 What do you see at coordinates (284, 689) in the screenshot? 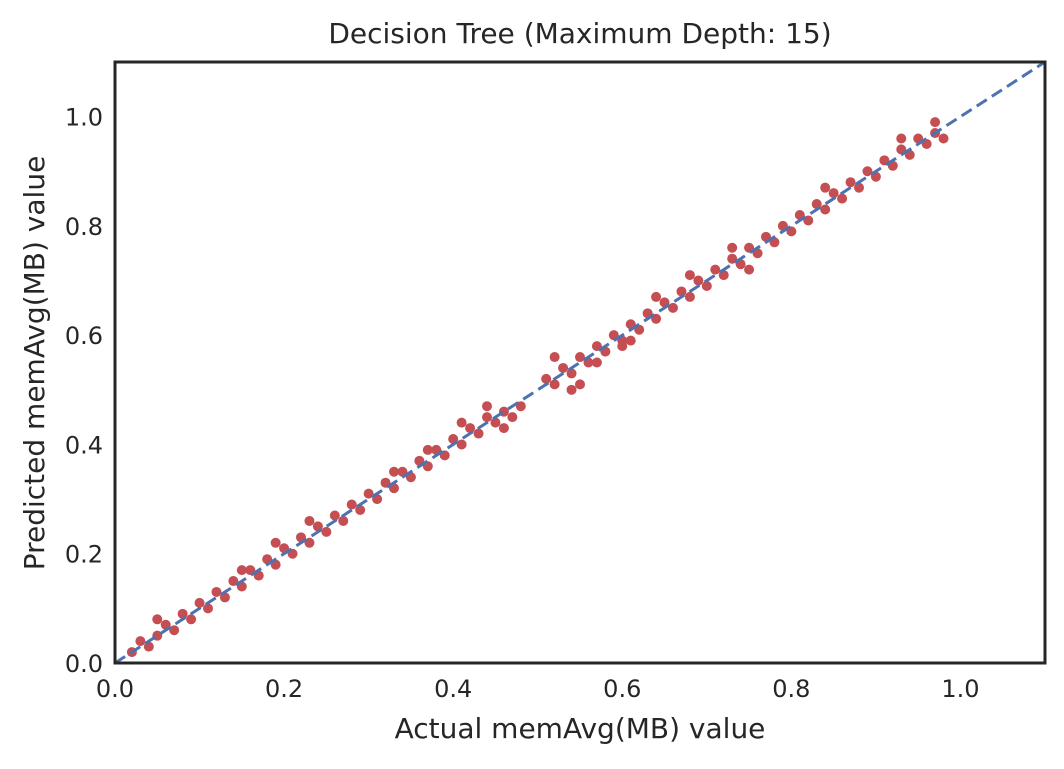
I see `x-tick-label: 0.2` at bounding box center [284, 689].